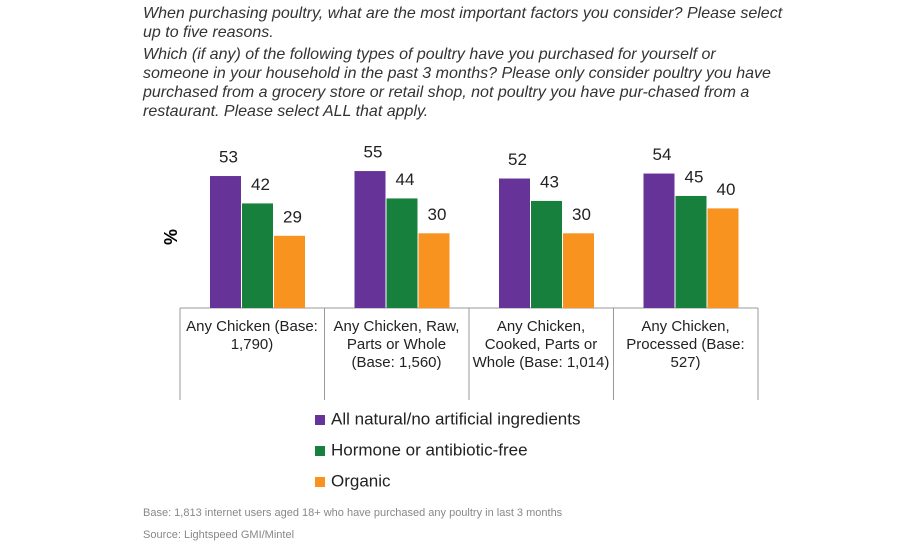  I want to click on x-tick-label: Any Chicken (Base: 1,790), so click(252, 335).